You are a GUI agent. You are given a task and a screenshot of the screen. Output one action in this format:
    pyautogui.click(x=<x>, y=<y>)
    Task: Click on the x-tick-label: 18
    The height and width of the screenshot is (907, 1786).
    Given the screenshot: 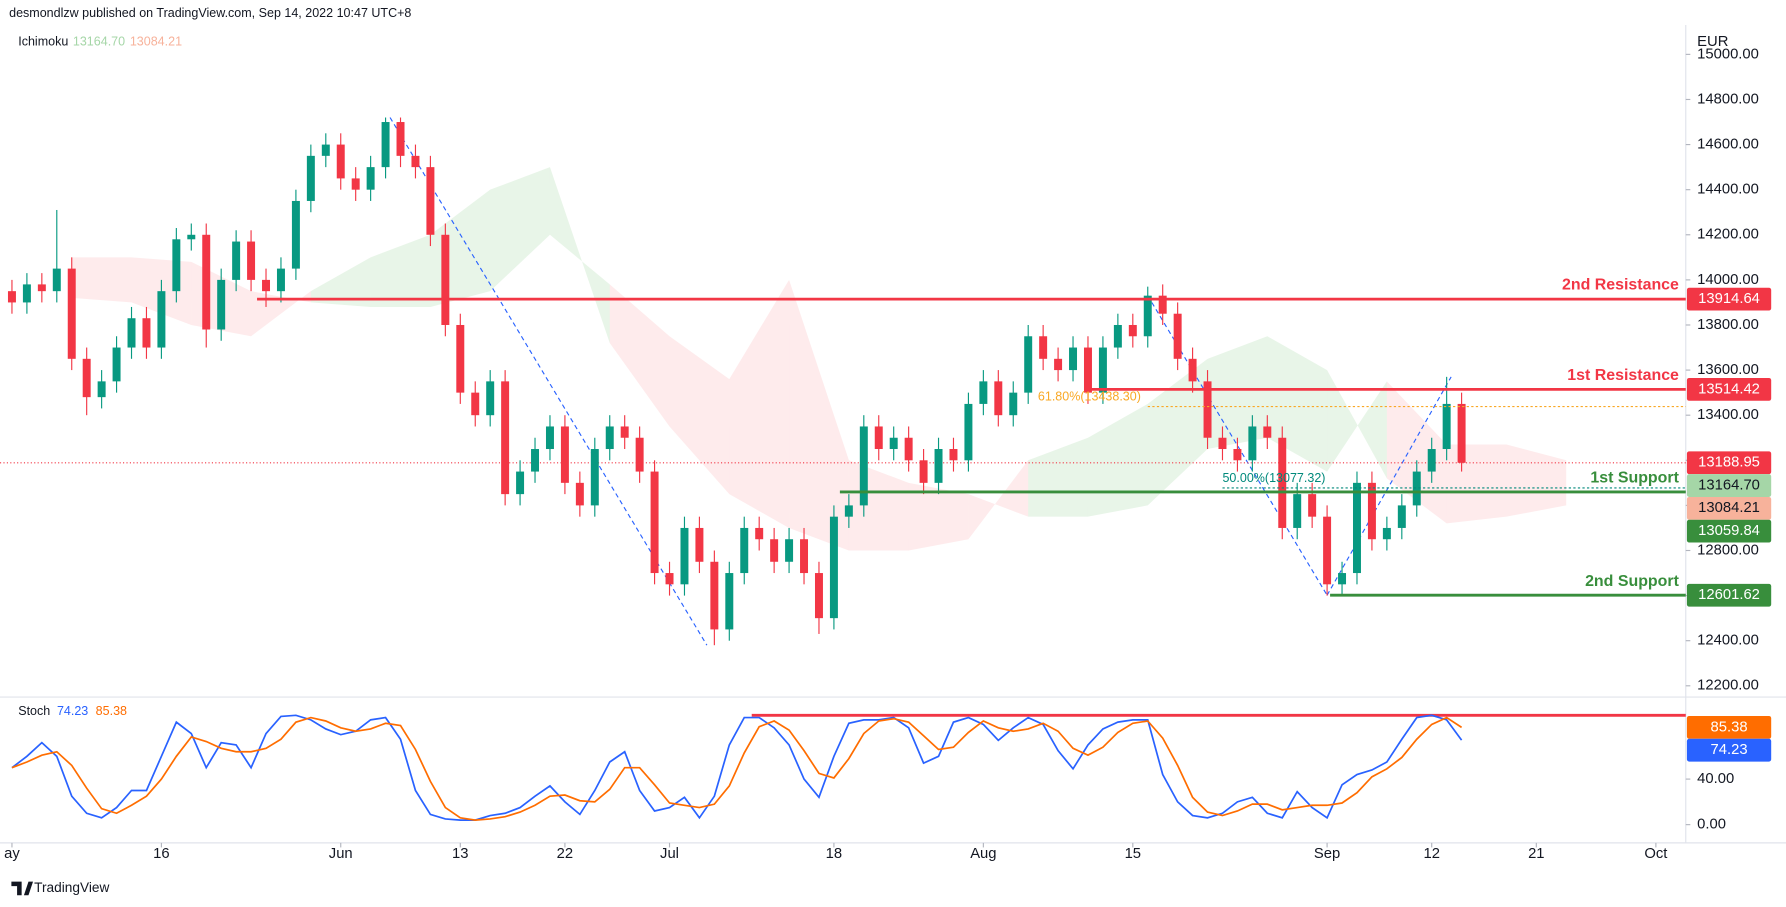 What is the action you would take?
    pyautogui.click(x=834, y=854)
    